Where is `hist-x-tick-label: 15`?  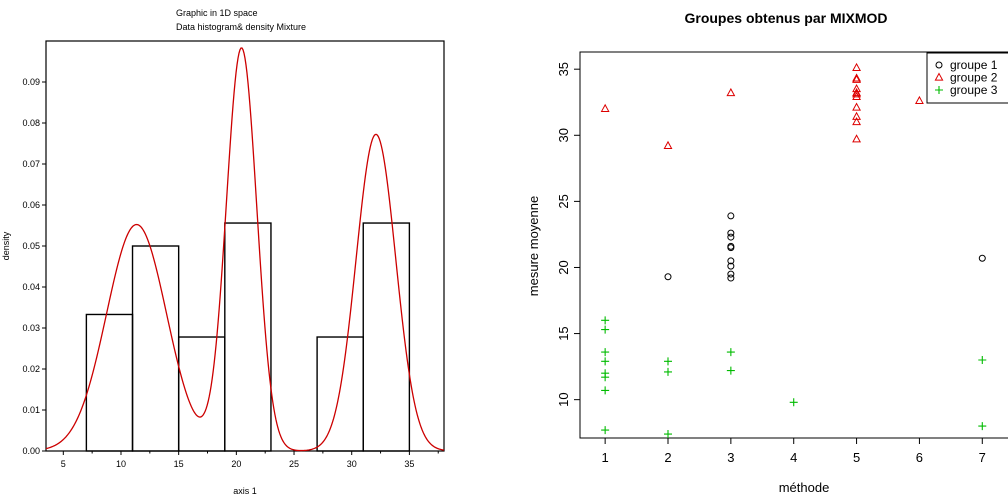 hist-x-tick-label: 15 is located at coordinates (179, 464).